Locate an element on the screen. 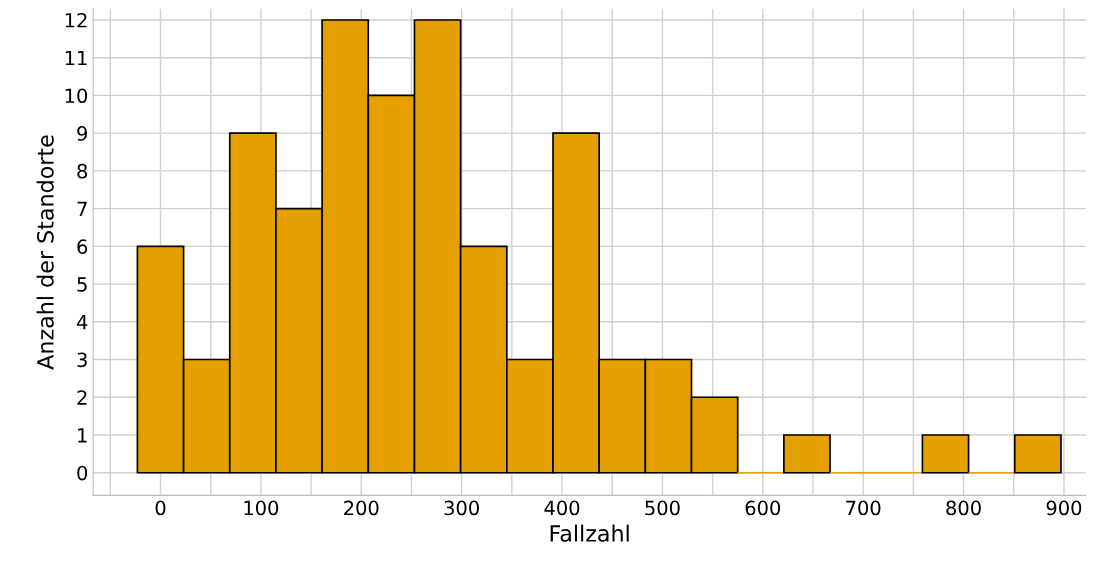  y-tick-label: 12 is located at coordinates (76, 20).